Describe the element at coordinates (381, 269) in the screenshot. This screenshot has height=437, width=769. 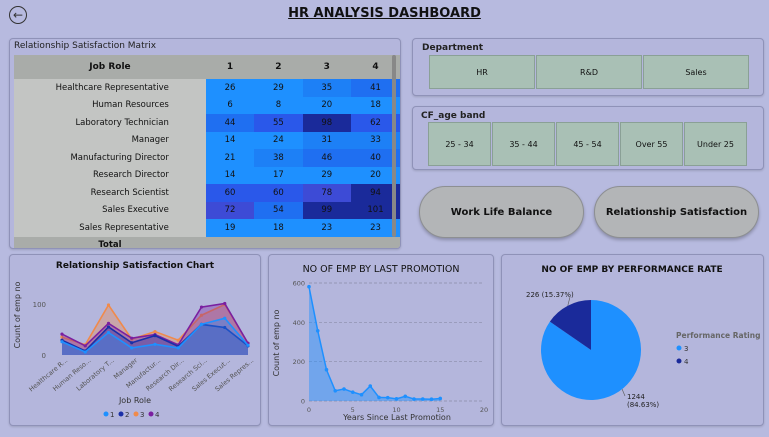
I see `chart2-title: NO OF EMP BY LAST PROMOTION` at that location.